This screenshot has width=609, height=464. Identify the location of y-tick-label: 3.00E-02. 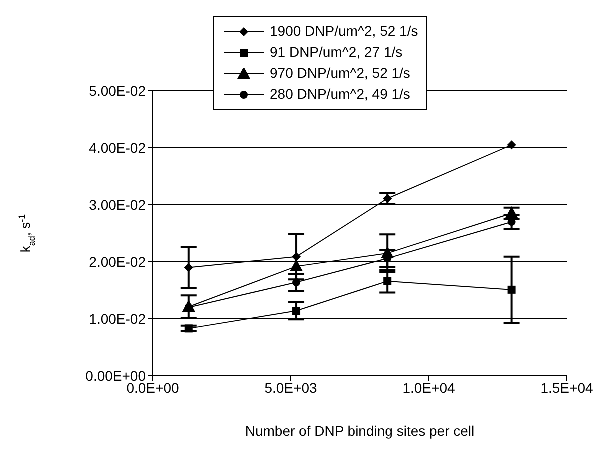
(117, 204).